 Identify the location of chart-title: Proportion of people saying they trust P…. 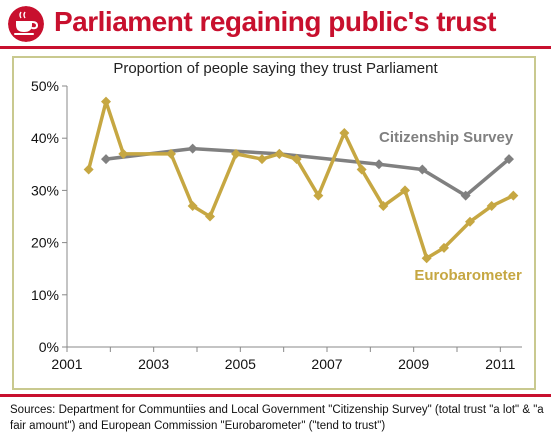
(275, 68).